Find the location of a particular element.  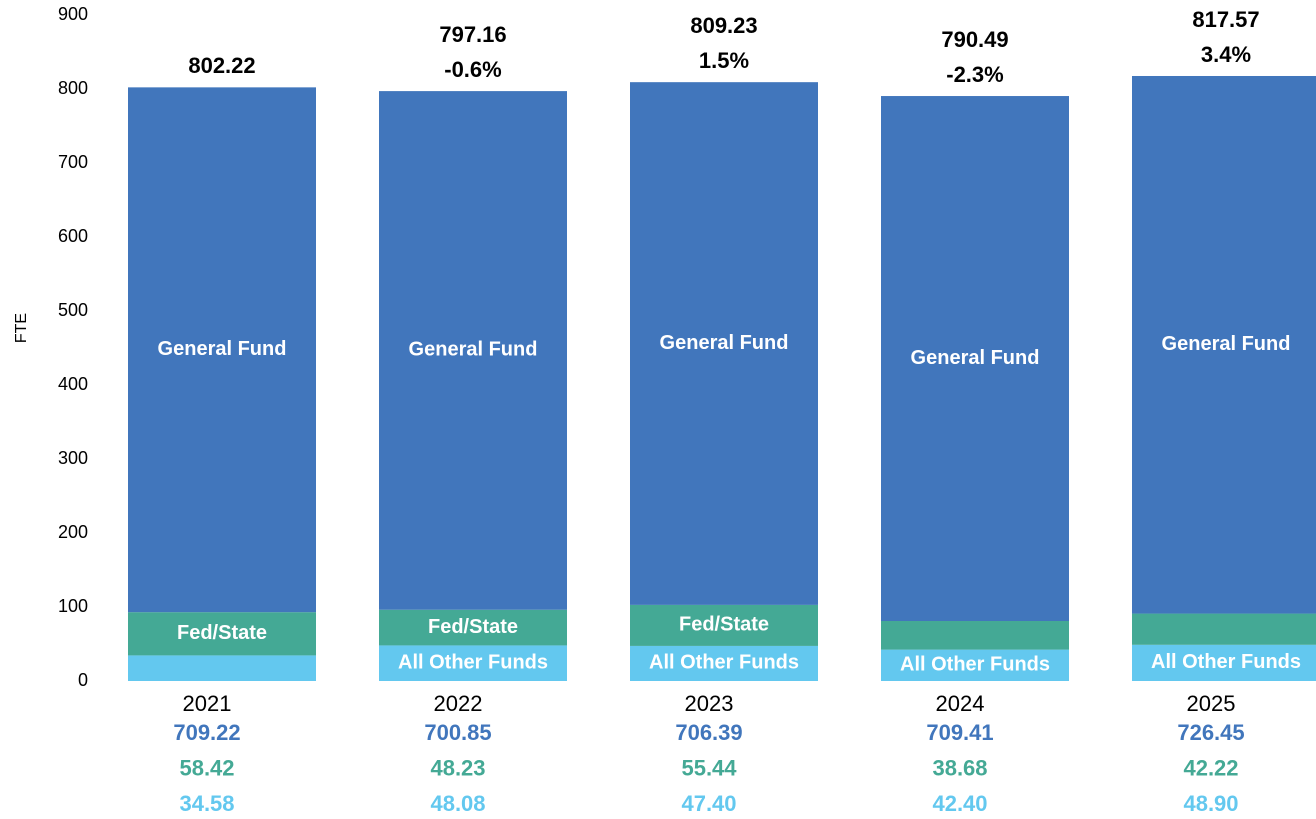

total-label: 797.16 is located at coordinates (472, 34).